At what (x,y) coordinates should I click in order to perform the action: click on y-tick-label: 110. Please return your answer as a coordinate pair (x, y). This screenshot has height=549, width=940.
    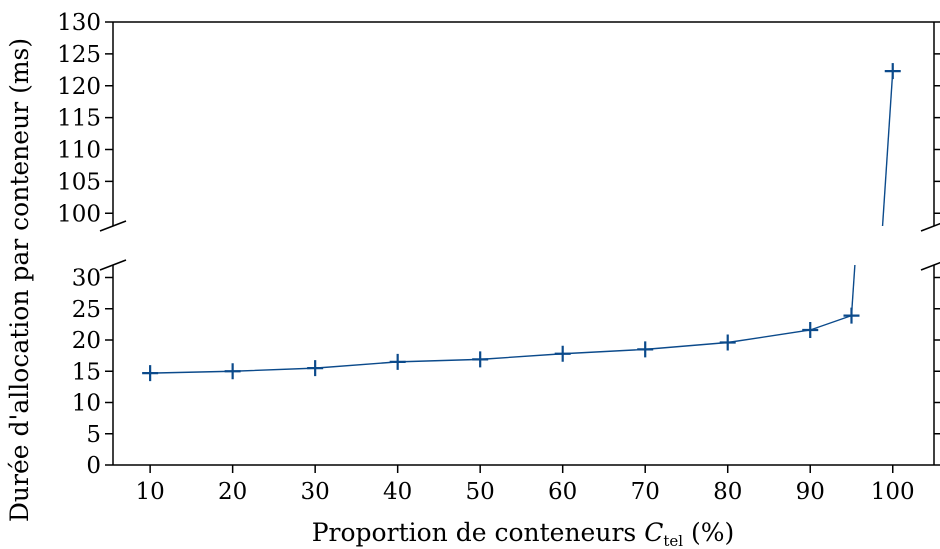
    Looking at the image, I should click on (79, 151).